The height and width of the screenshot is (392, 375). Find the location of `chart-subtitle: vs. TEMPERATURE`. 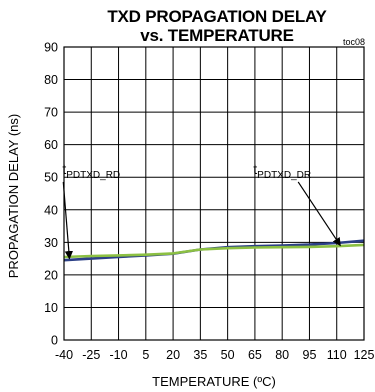

chart-subtitle: vs. TEMPERATURE is located at coordinates (217, 35).